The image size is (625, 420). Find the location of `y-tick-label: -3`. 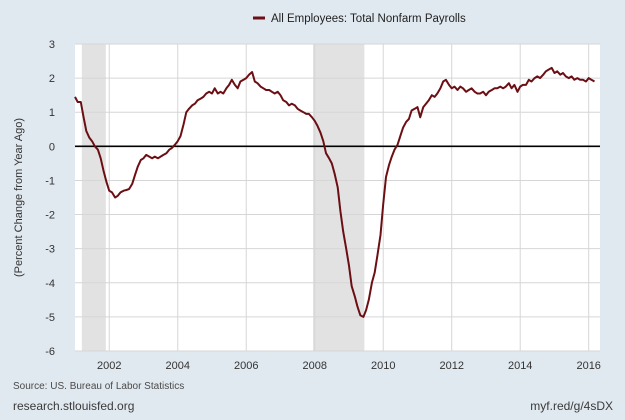

y-tick-label: -3 is located at coordinates (50, 250).